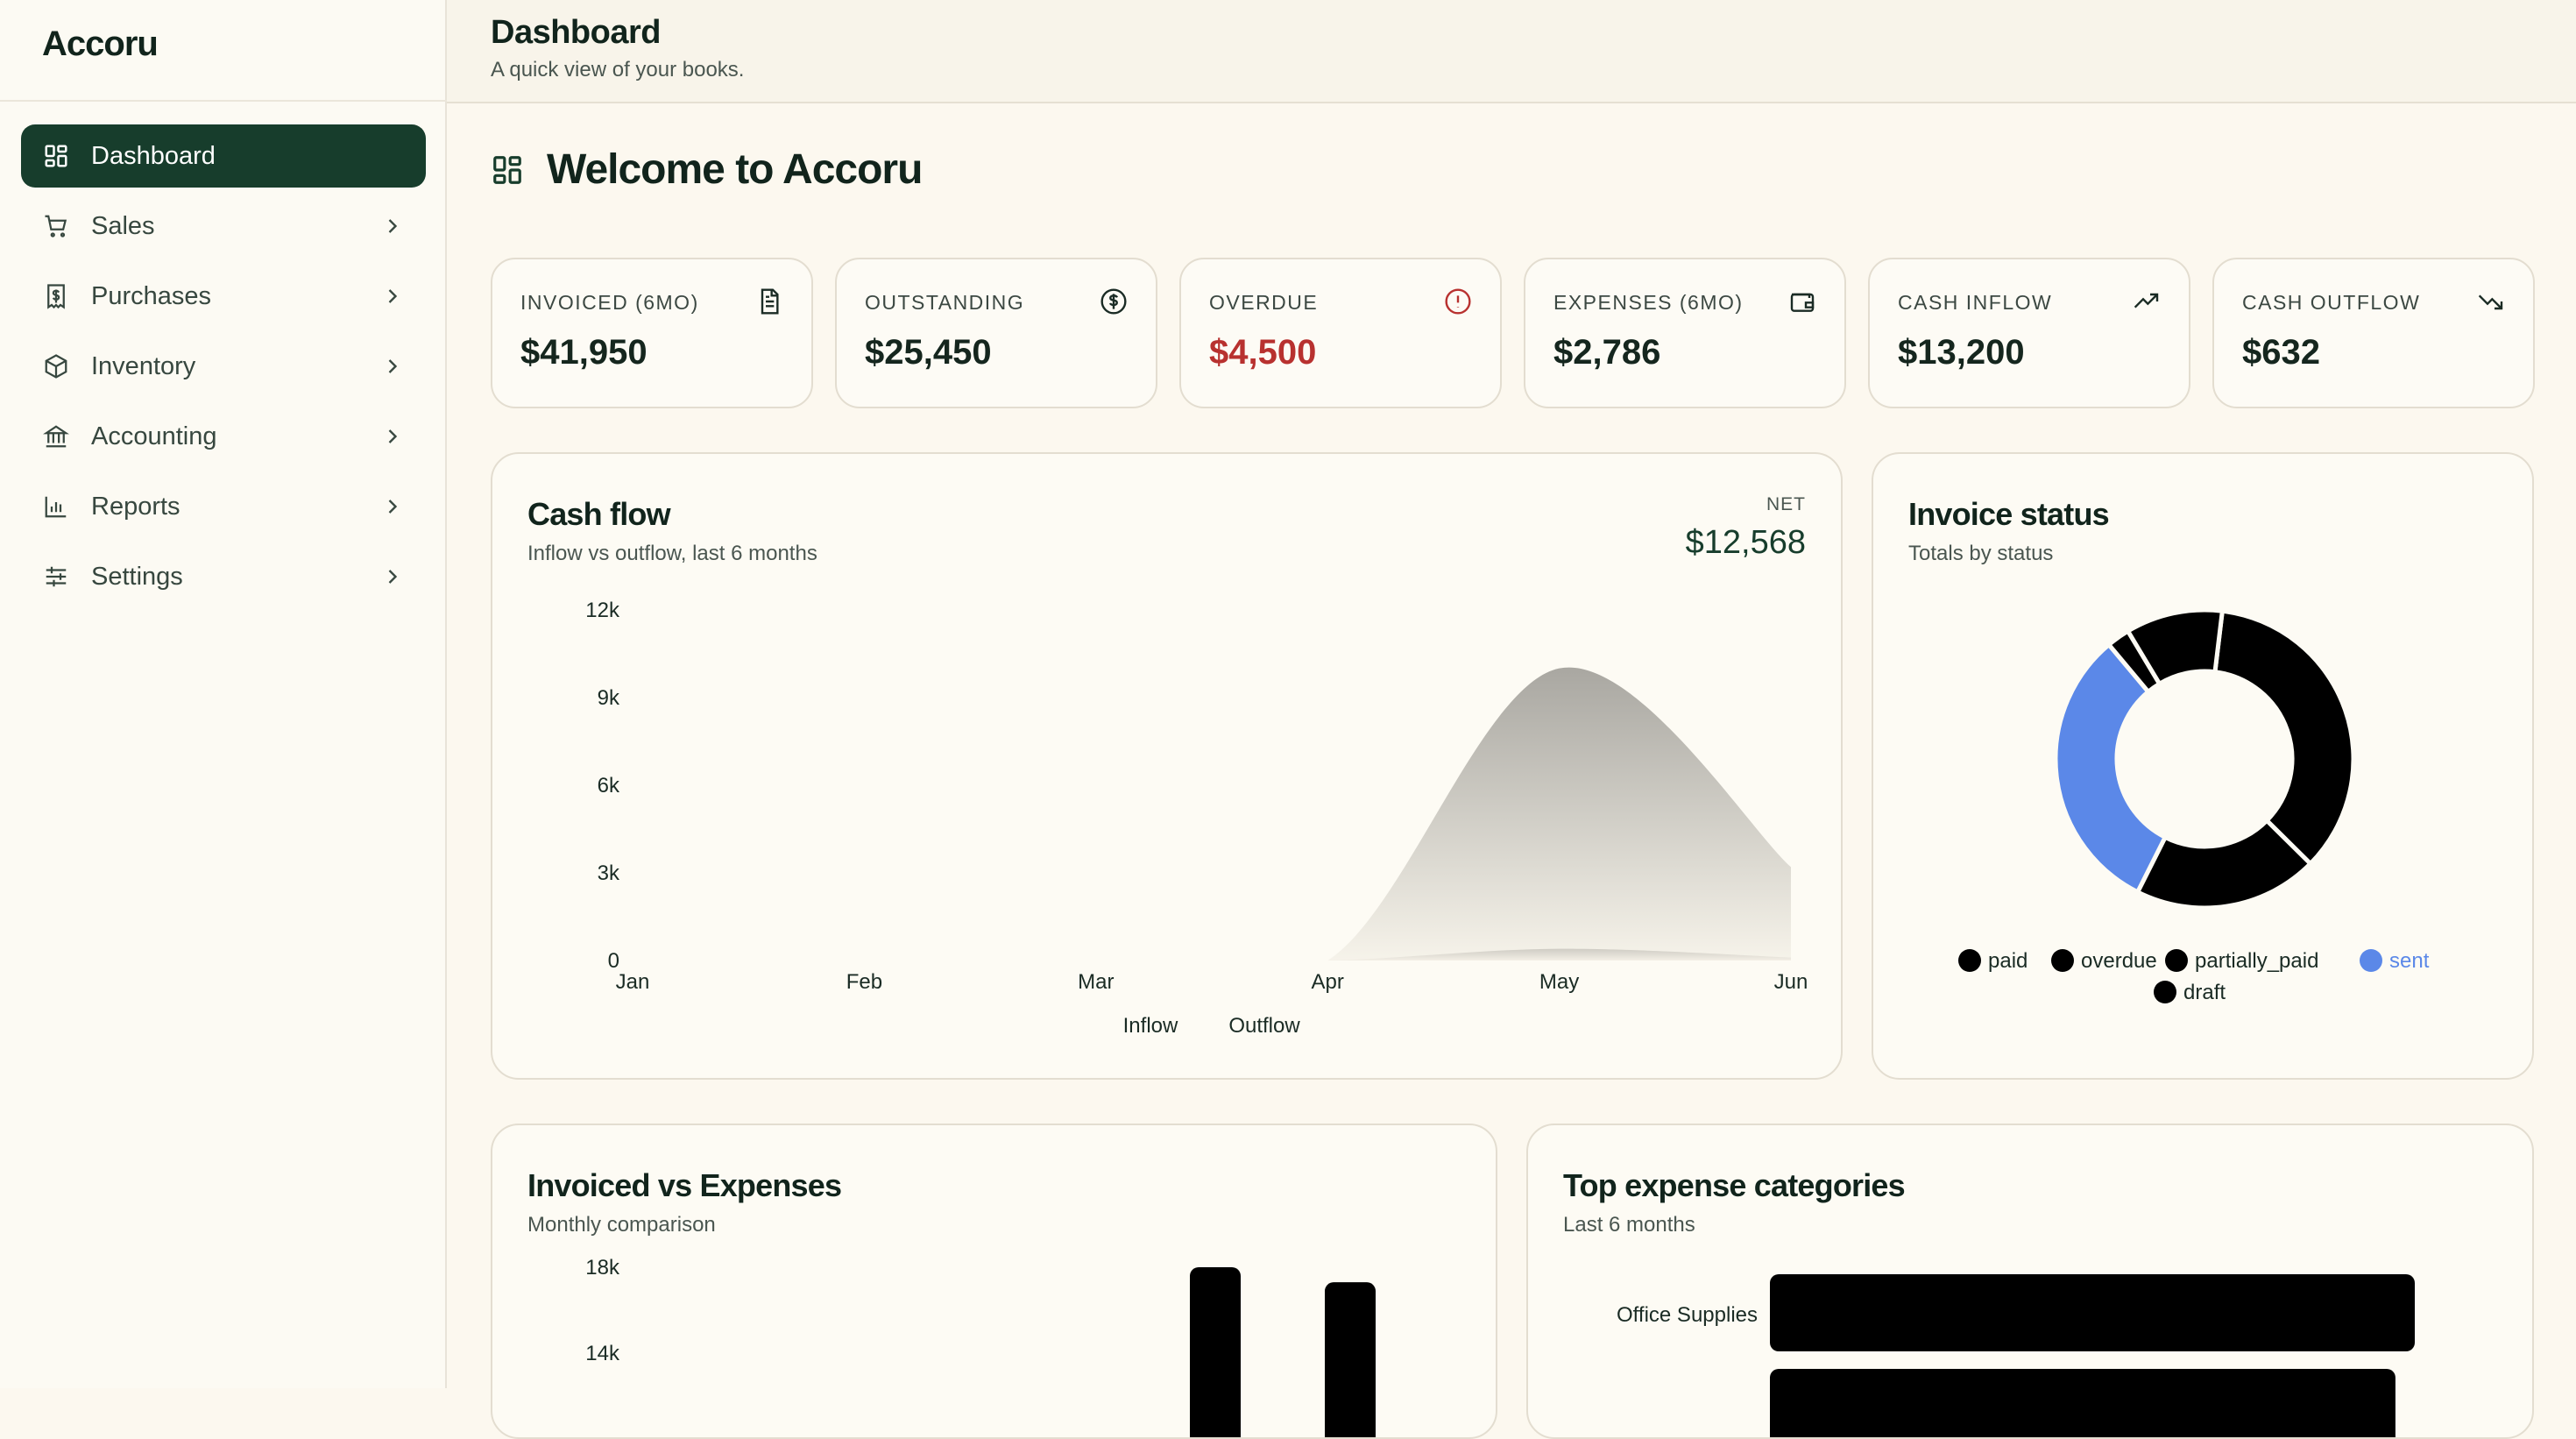 This screenshot has height=1439, width=2576. I want to click on sidebar-item-label: Inventory, so click(143, 366).